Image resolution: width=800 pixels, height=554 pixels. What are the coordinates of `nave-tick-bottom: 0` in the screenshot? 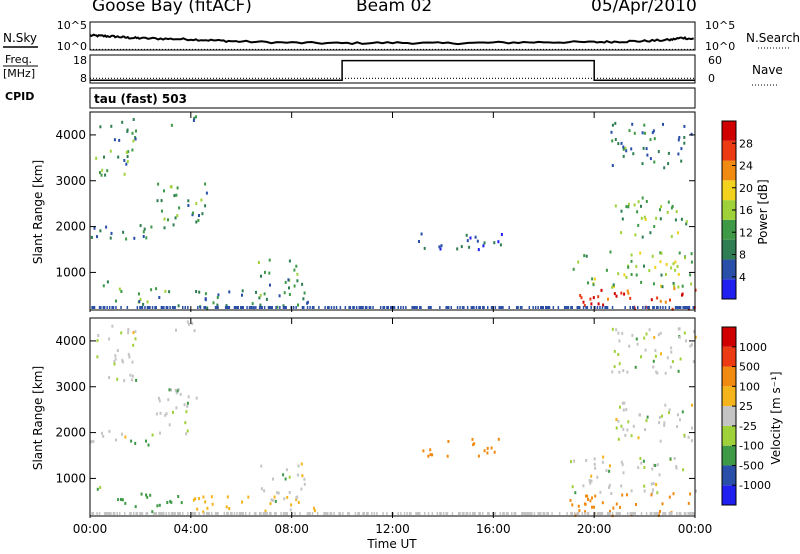 It's located at (711, 78).